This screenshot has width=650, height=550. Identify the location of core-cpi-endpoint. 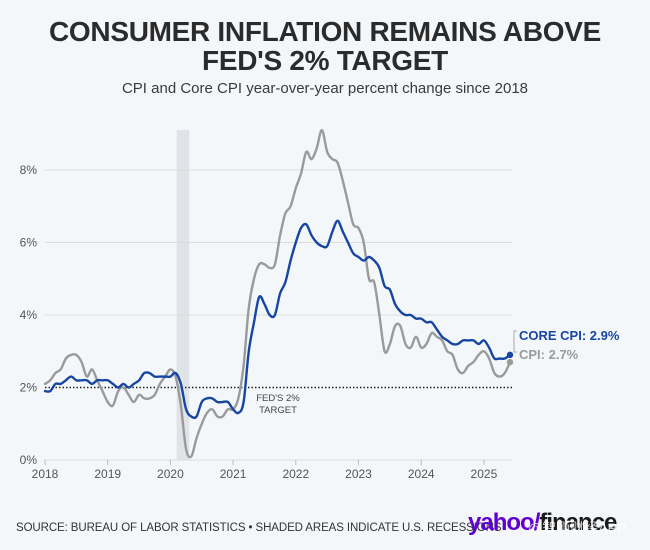
(510, 355).